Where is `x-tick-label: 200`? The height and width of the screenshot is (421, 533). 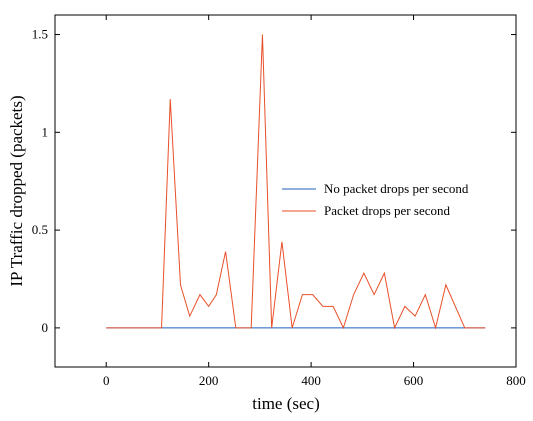 x-tick-label: 200 is located at coordinates (209, 380).